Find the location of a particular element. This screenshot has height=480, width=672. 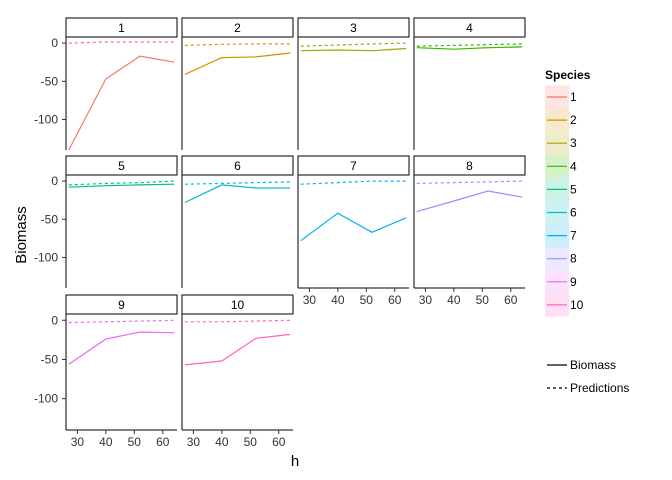

facet-panel-5: 5 0 -50 -100 is located at coordinates (106, 221).